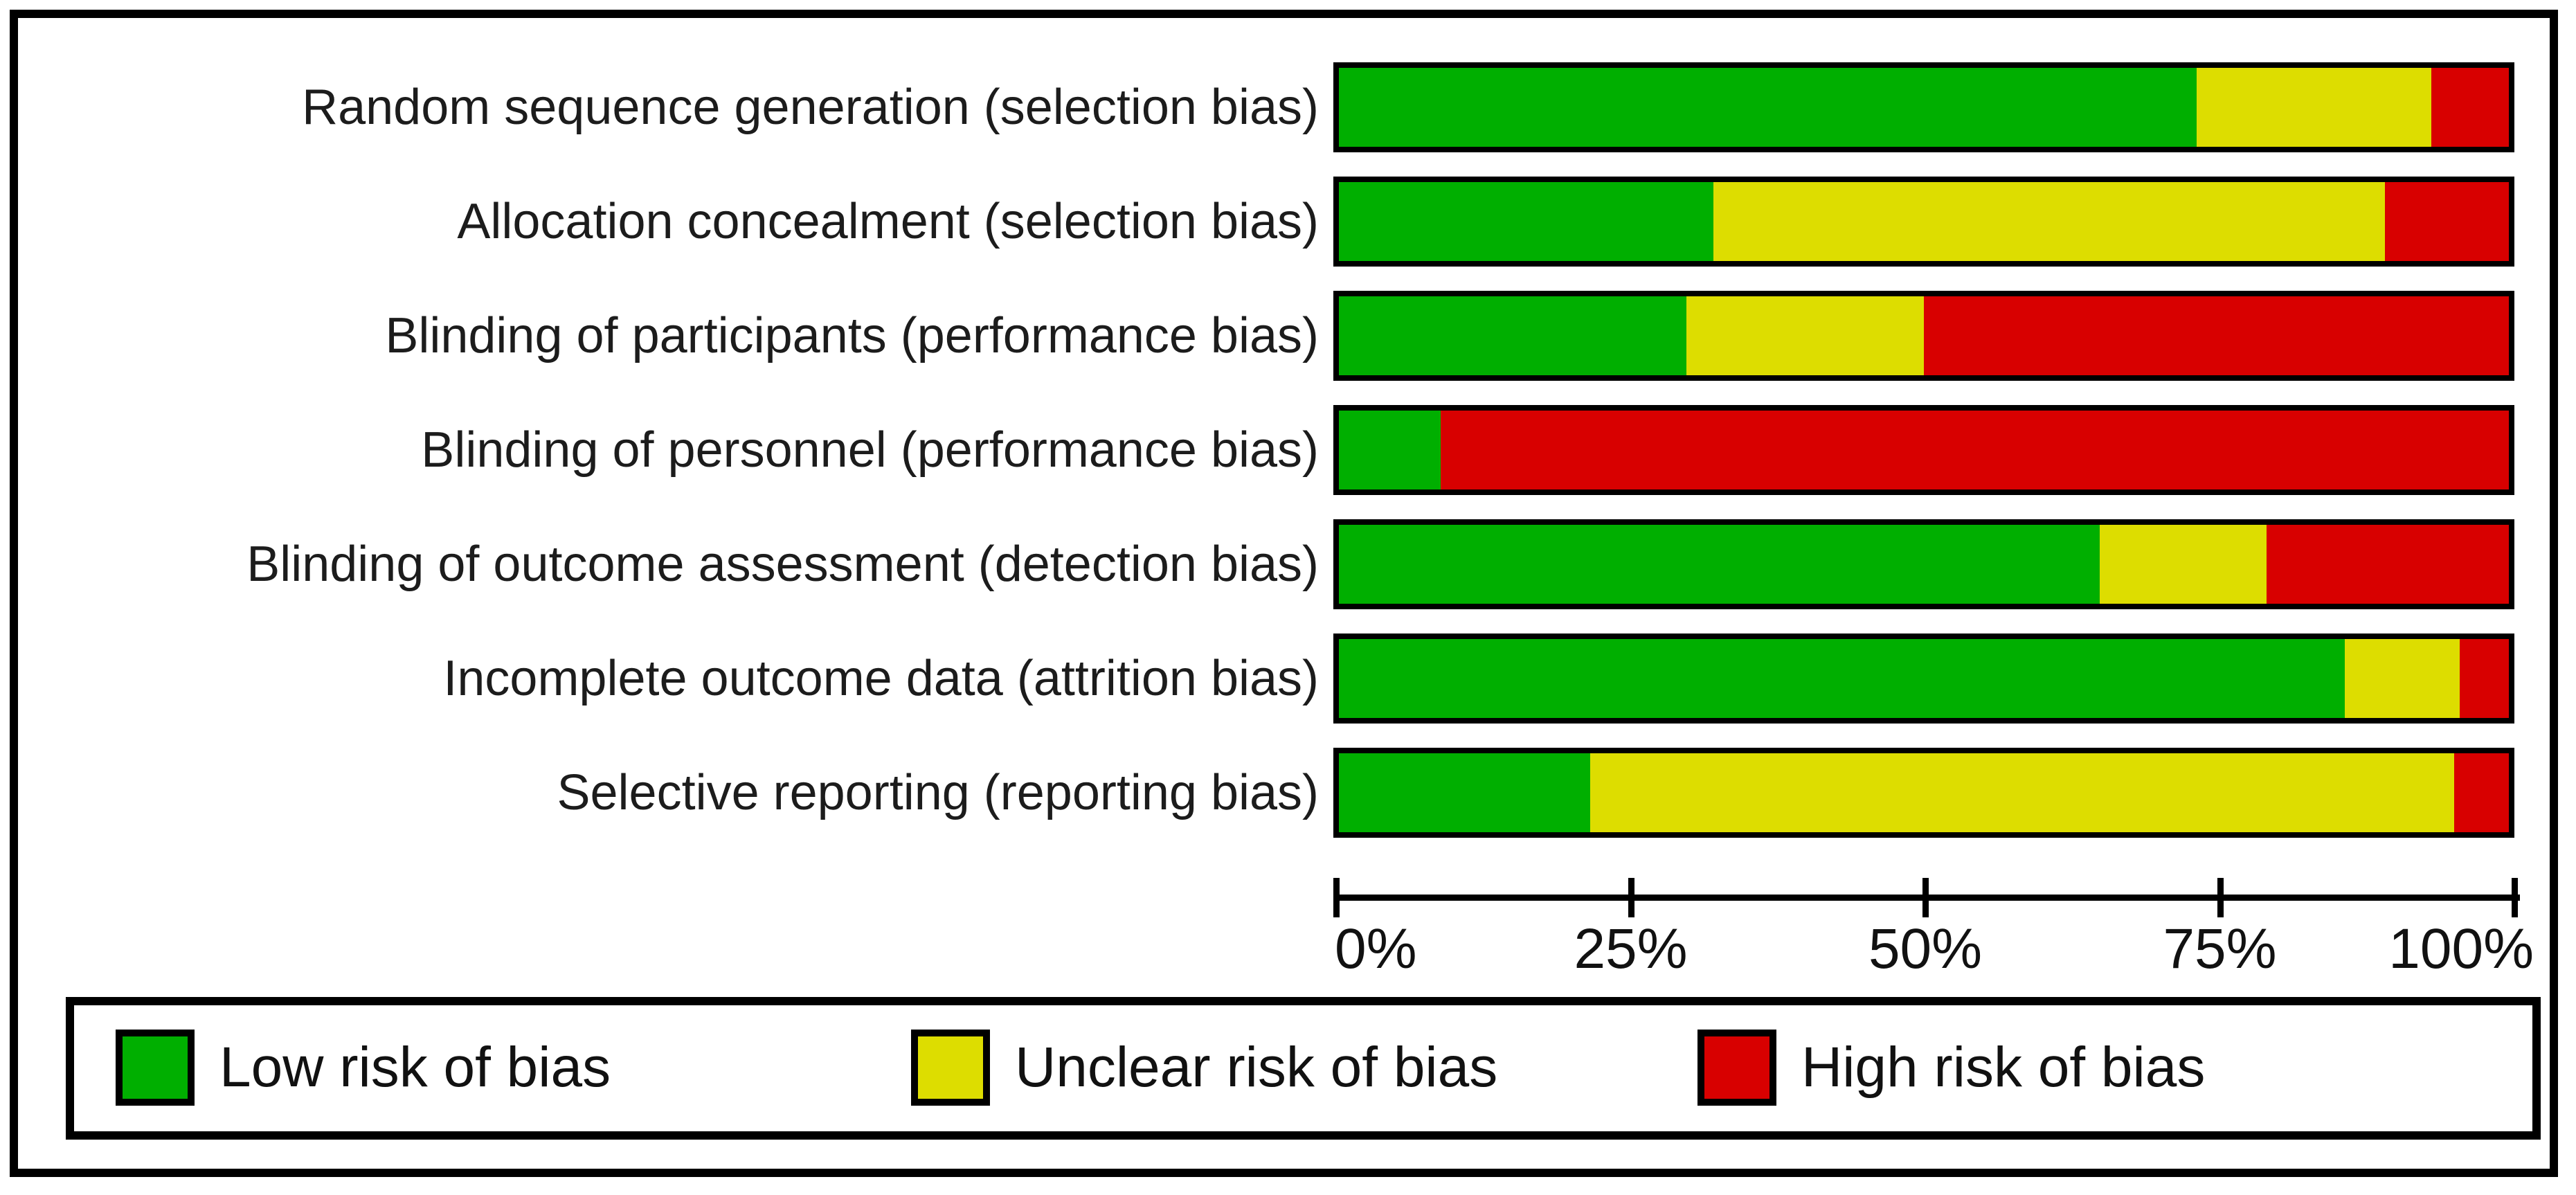 Image resolution: width=2576 pixels, height=1195 pixels. I want to click on legend-item: Low risk of bias, so click(363, 1068).